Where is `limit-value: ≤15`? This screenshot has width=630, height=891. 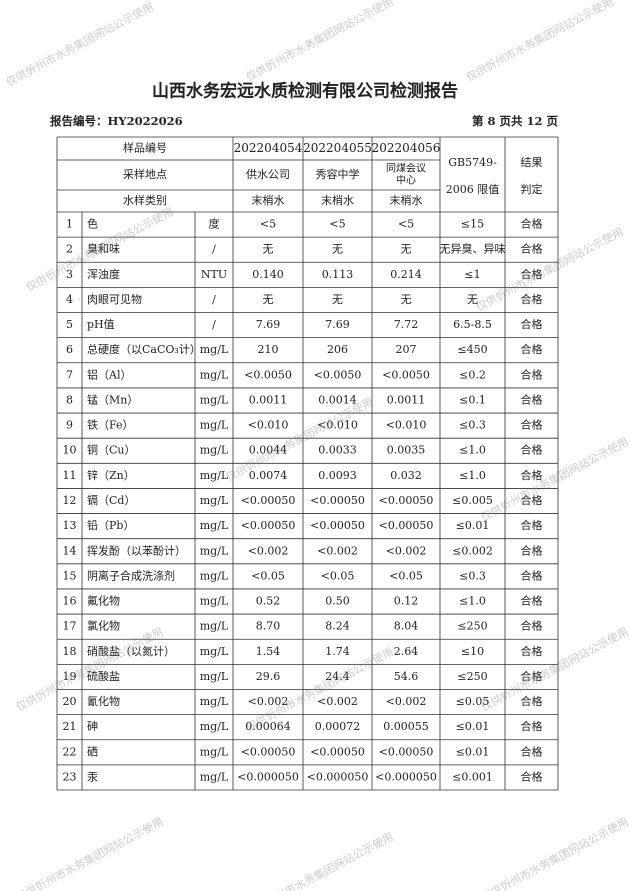 limit-value: ≤15 is located at coordinates (472, 224).